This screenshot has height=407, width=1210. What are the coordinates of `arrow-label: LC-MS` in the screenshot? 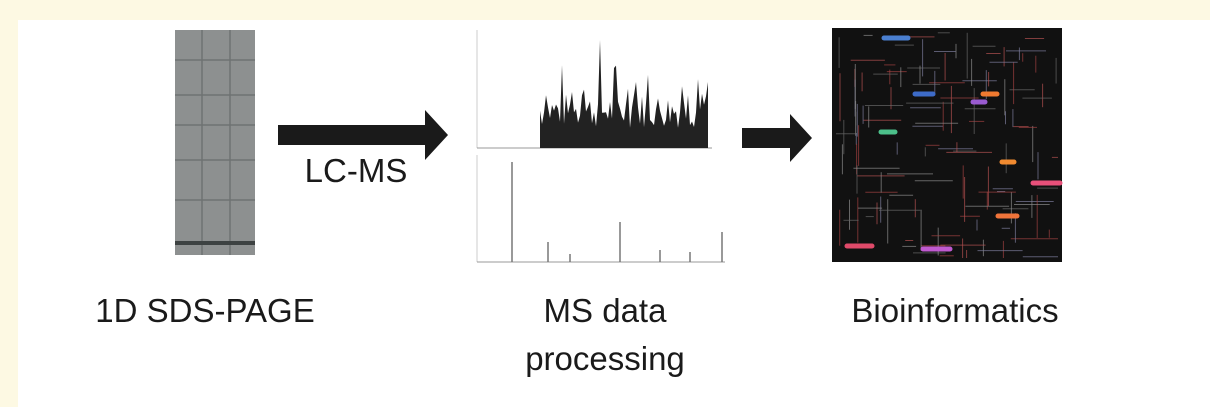 It's located at (356, 170).